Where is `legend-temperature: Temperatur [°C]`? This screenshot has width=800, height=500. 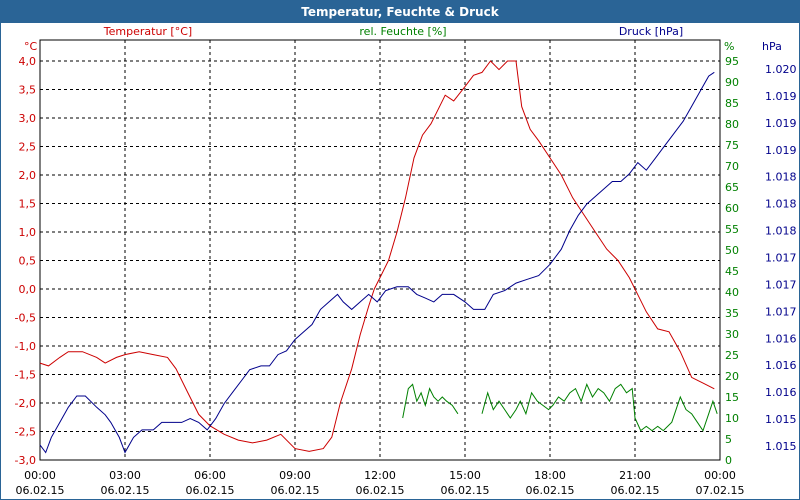
legend-temperature: Temperatur [°C] is located at coordinates (147, 31).